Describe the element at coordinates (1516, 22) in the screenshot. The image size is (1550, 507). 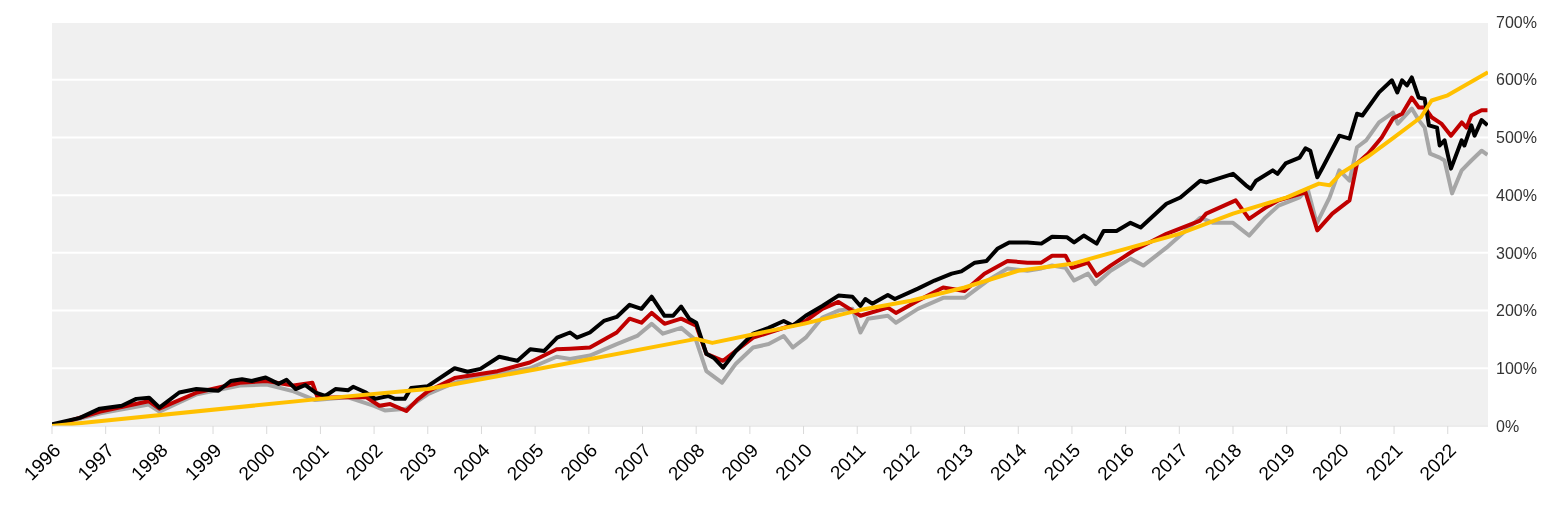
I see `y-tick-label: 700%` at that location.